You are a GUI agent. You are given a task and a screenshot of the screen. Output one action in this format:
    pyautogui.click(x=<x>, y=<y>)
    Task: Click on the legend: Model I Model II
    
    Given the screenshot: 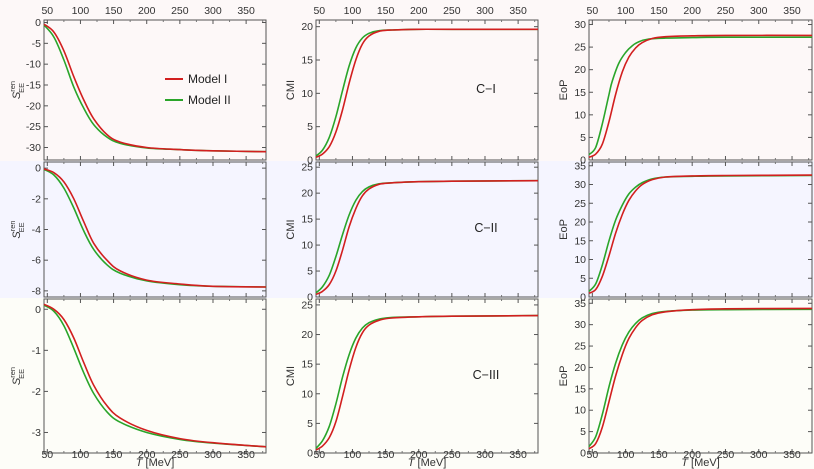 What is the action you would take?
    pyautogui.click(x=198, y=89)
    